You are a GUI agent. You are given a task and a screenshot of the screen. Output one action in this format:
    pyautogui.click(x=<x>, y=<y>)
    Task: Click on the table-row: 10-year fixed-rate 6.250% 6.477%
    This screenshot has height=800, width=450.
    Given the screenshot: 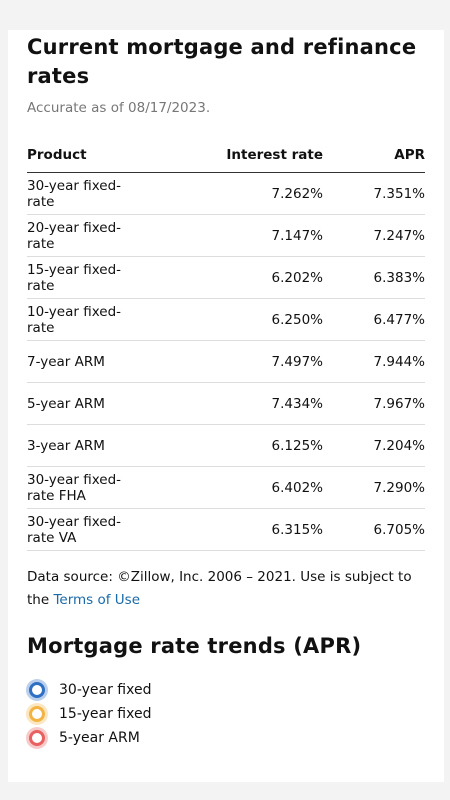 What is the action you would take?
    pyautogui.click(x=226, y=319)
    